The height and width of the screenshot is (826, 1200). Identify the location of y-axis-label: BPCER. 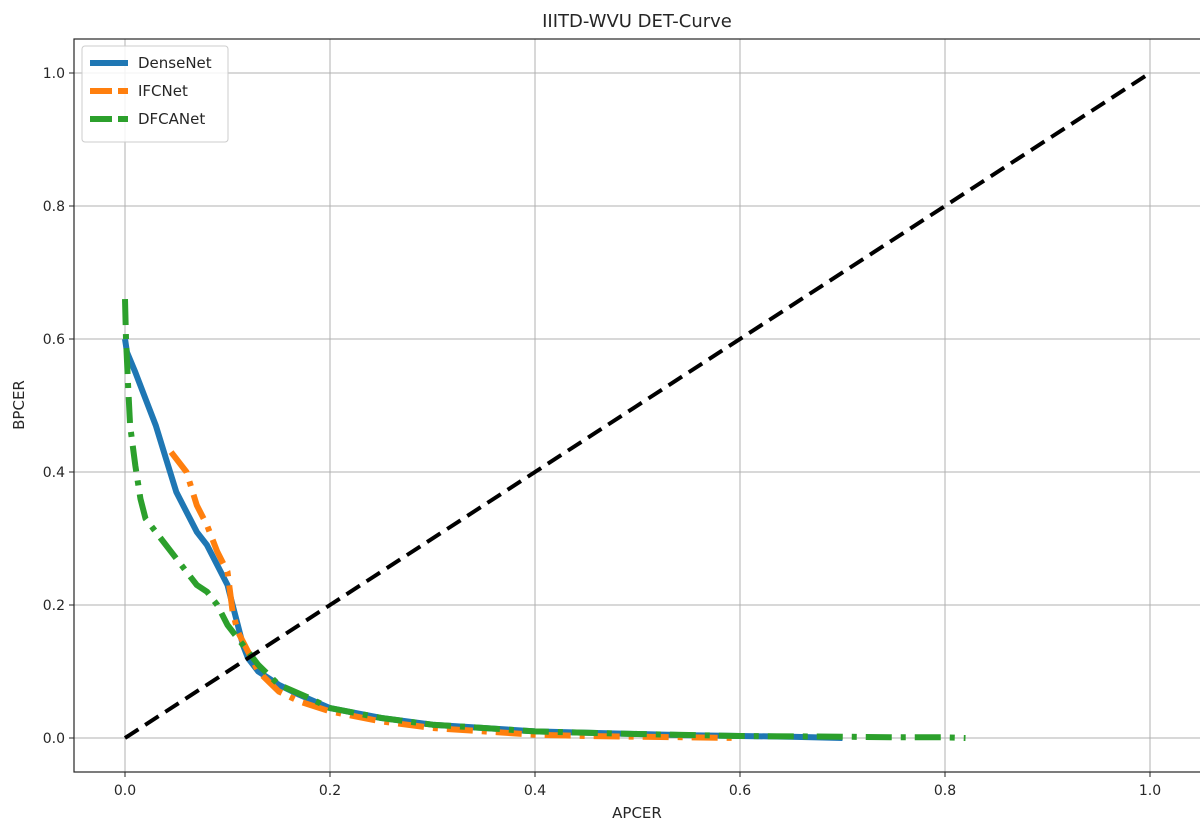
(19, 405).